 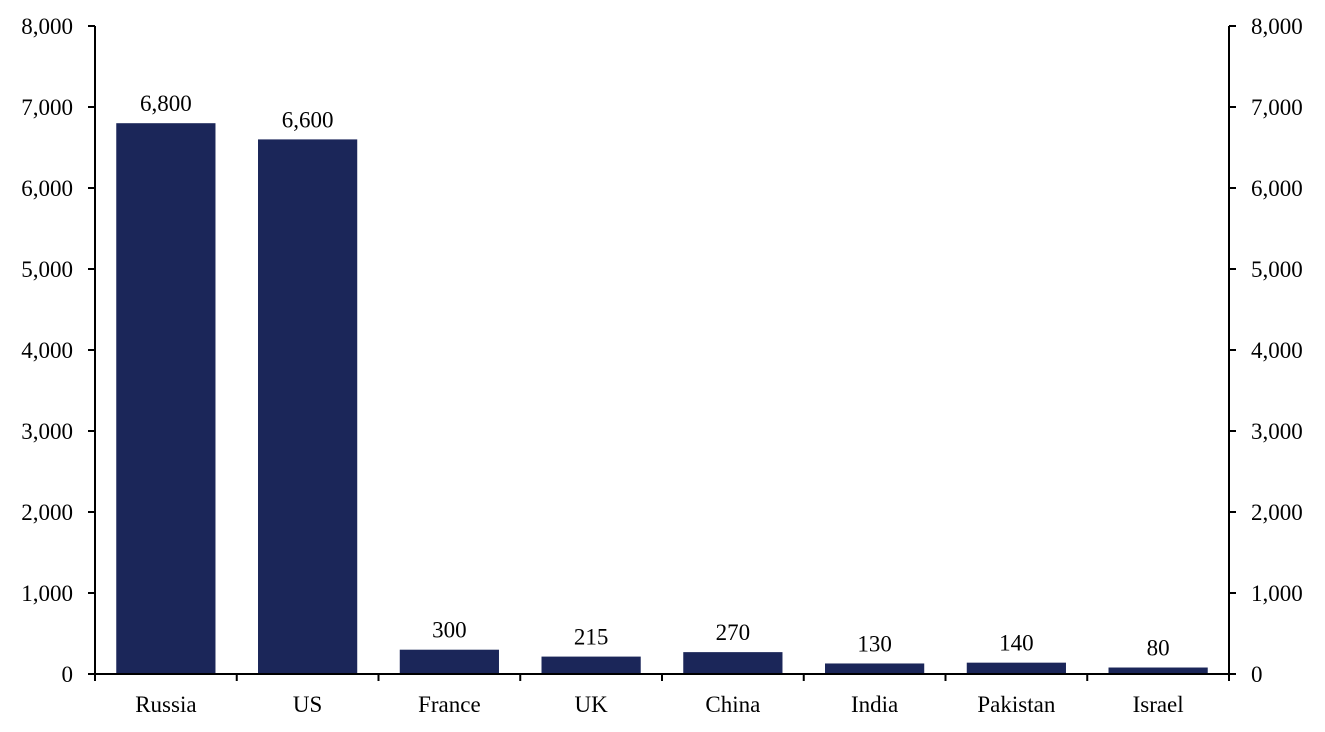 What do you see at coordinates (47, 269) in the screenshot?
I see `y-tick-label-left-5000: 5,000` at bounding box center [47, 269].